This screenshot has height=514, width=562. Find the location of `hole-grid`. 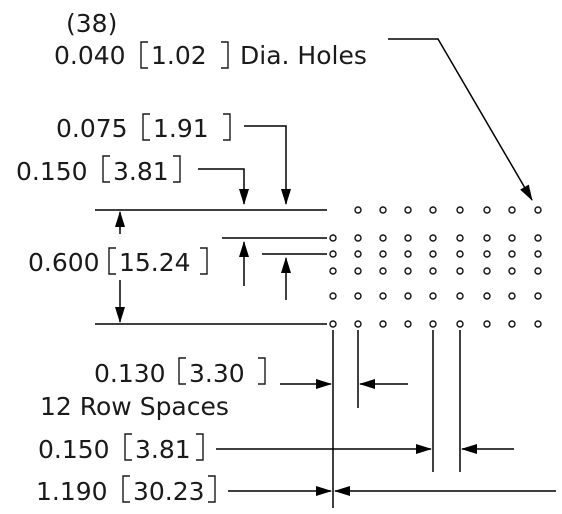

hole-grid is located at coordinates (435, 267).